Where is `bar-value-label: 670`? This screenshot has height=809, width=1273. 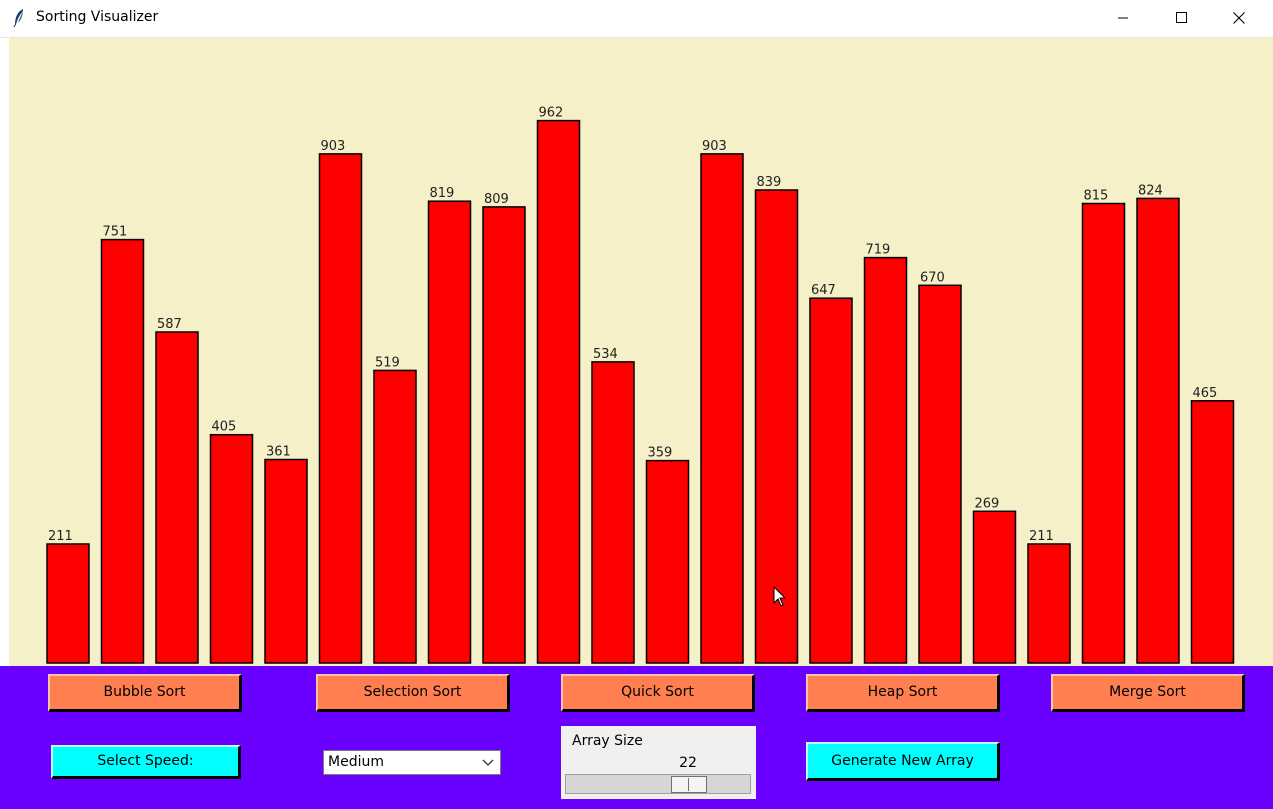
bar-value-label: 670 is located at coordinates (932, 277).